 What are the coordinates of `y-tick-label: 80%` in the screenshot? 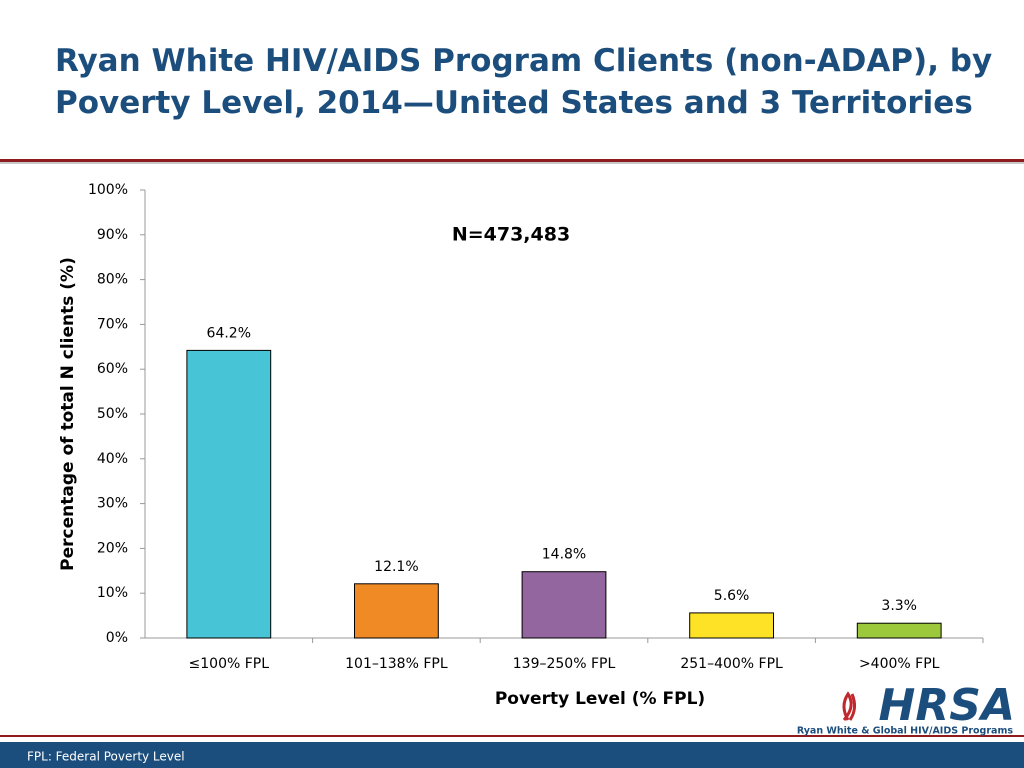 It's located at (112, 280).